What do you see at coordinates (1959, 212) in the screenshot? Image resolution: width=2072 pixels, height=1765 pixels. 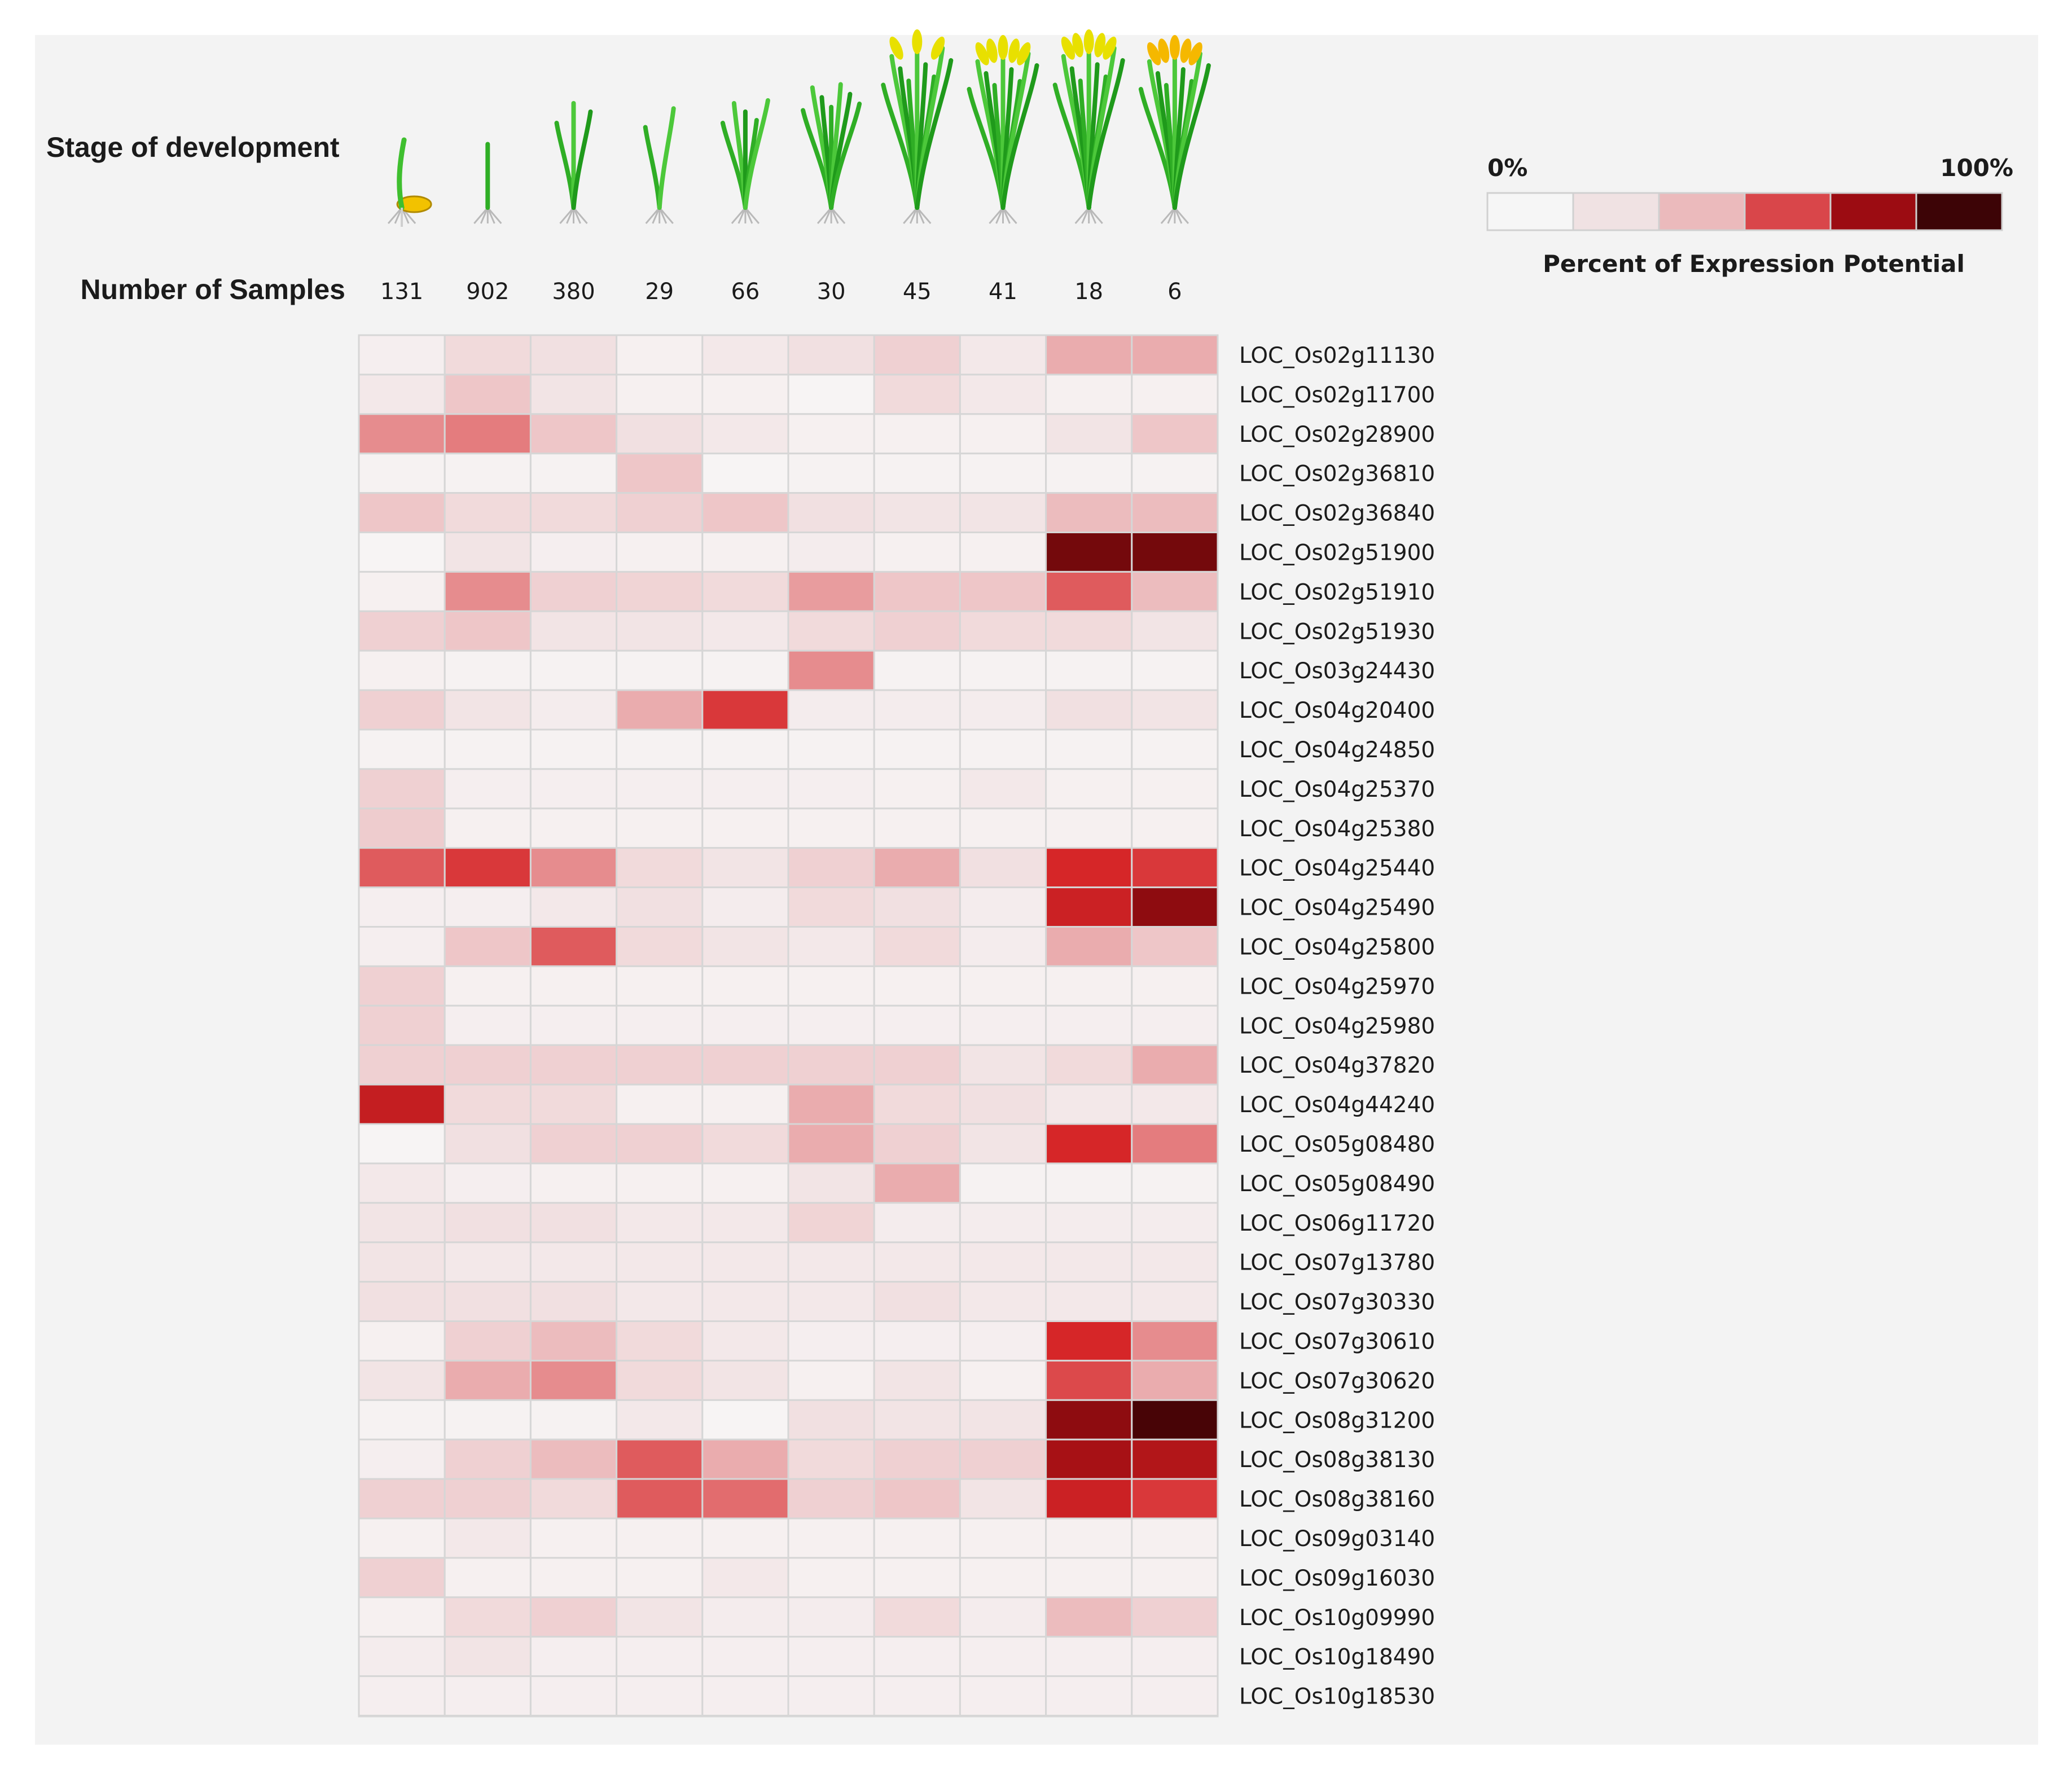 I see `legend-swatch` at bounding box center [1959, 212].